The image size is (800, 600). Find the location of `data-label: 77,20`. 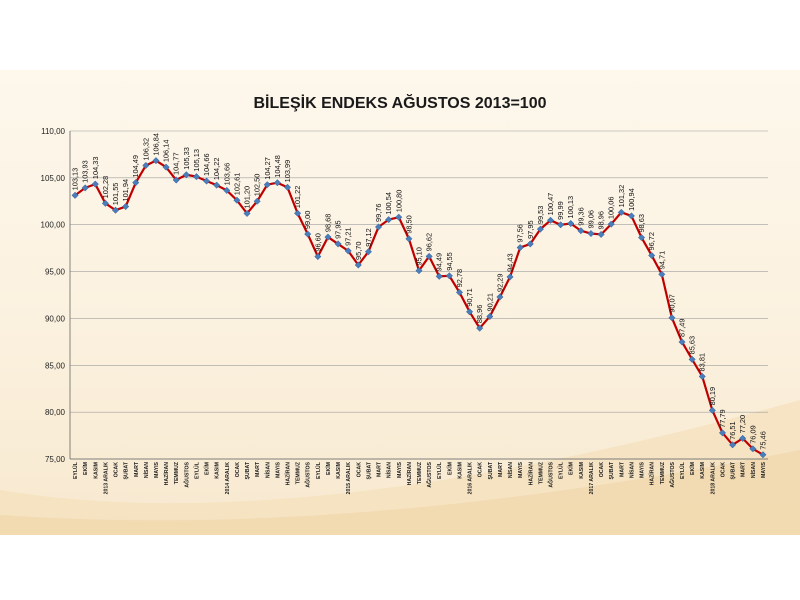

data-label: 77,20 is located at coordinates (742, 424).